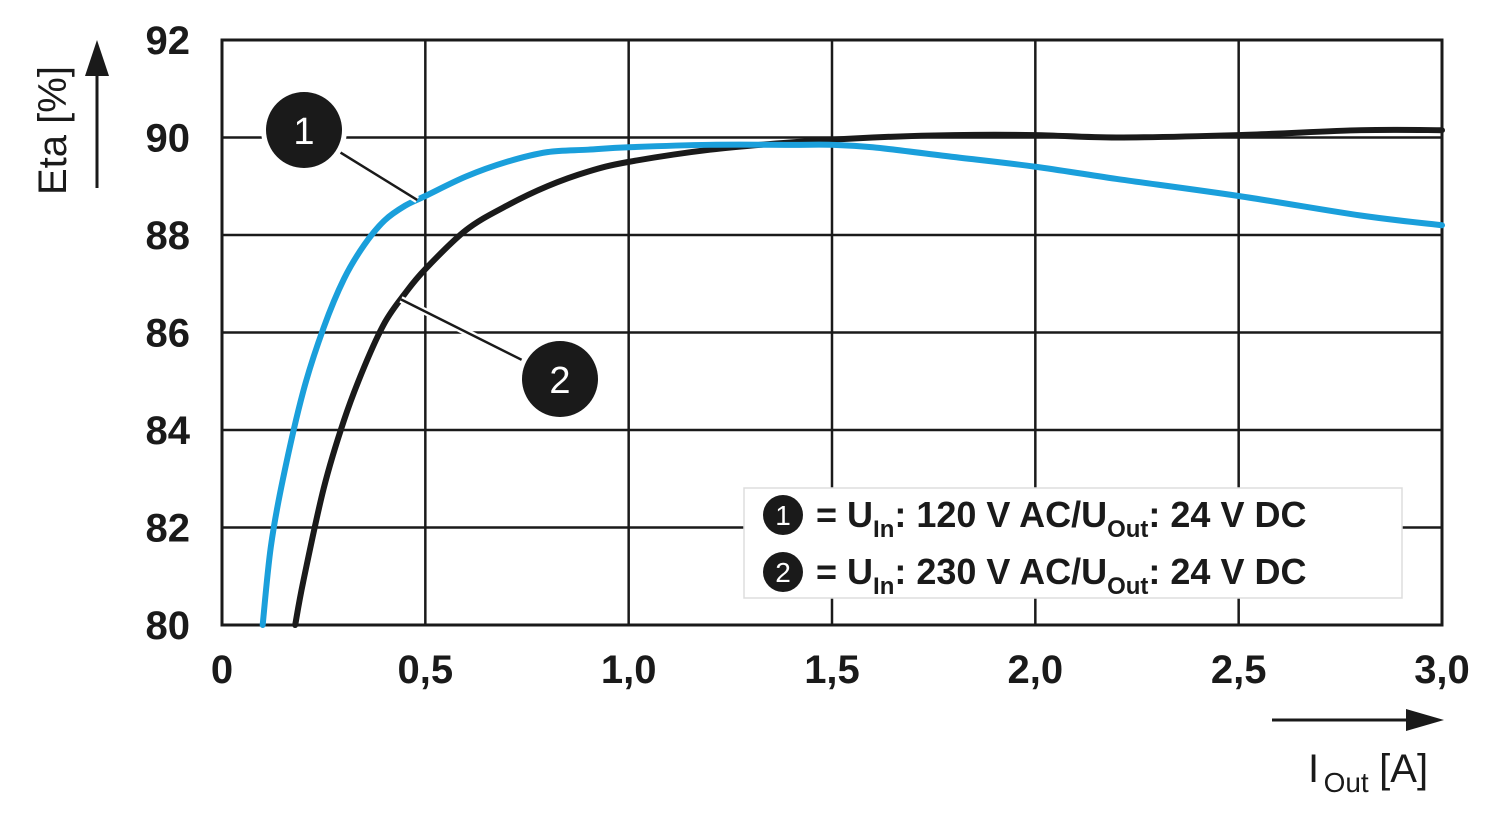 The image size is (1500, 820). Describe the element at coordinates (1346, 782) in the screenshot. I see `x-axis-label-sub: Out` at that location.